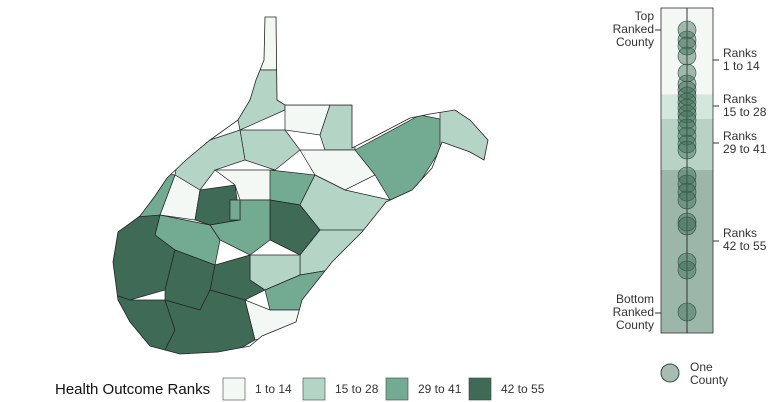 The image size is (775, 402). I want to click on point-legend-key, so click(670, 373).